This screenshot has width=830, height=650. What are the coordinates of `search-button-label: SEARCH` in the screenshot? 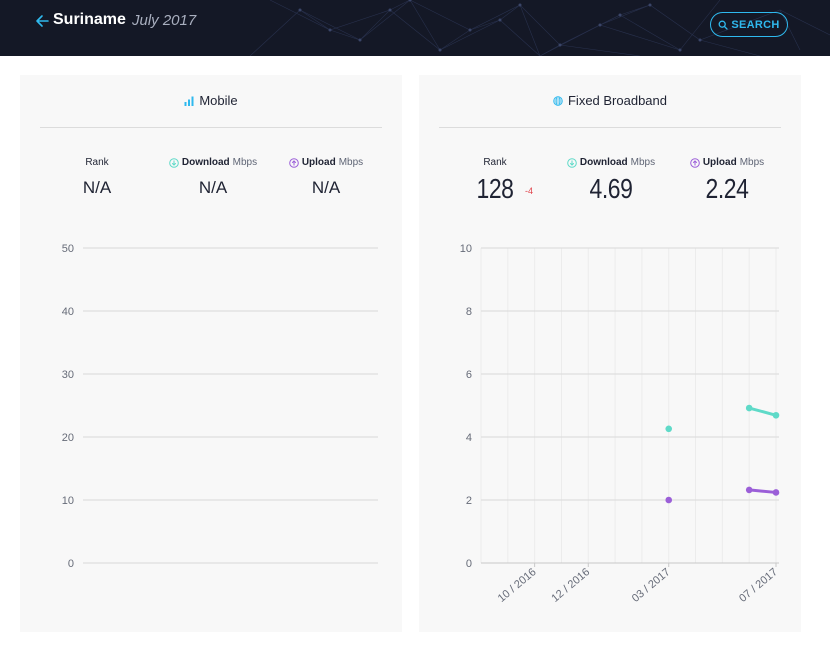 It's located at (755, 24).